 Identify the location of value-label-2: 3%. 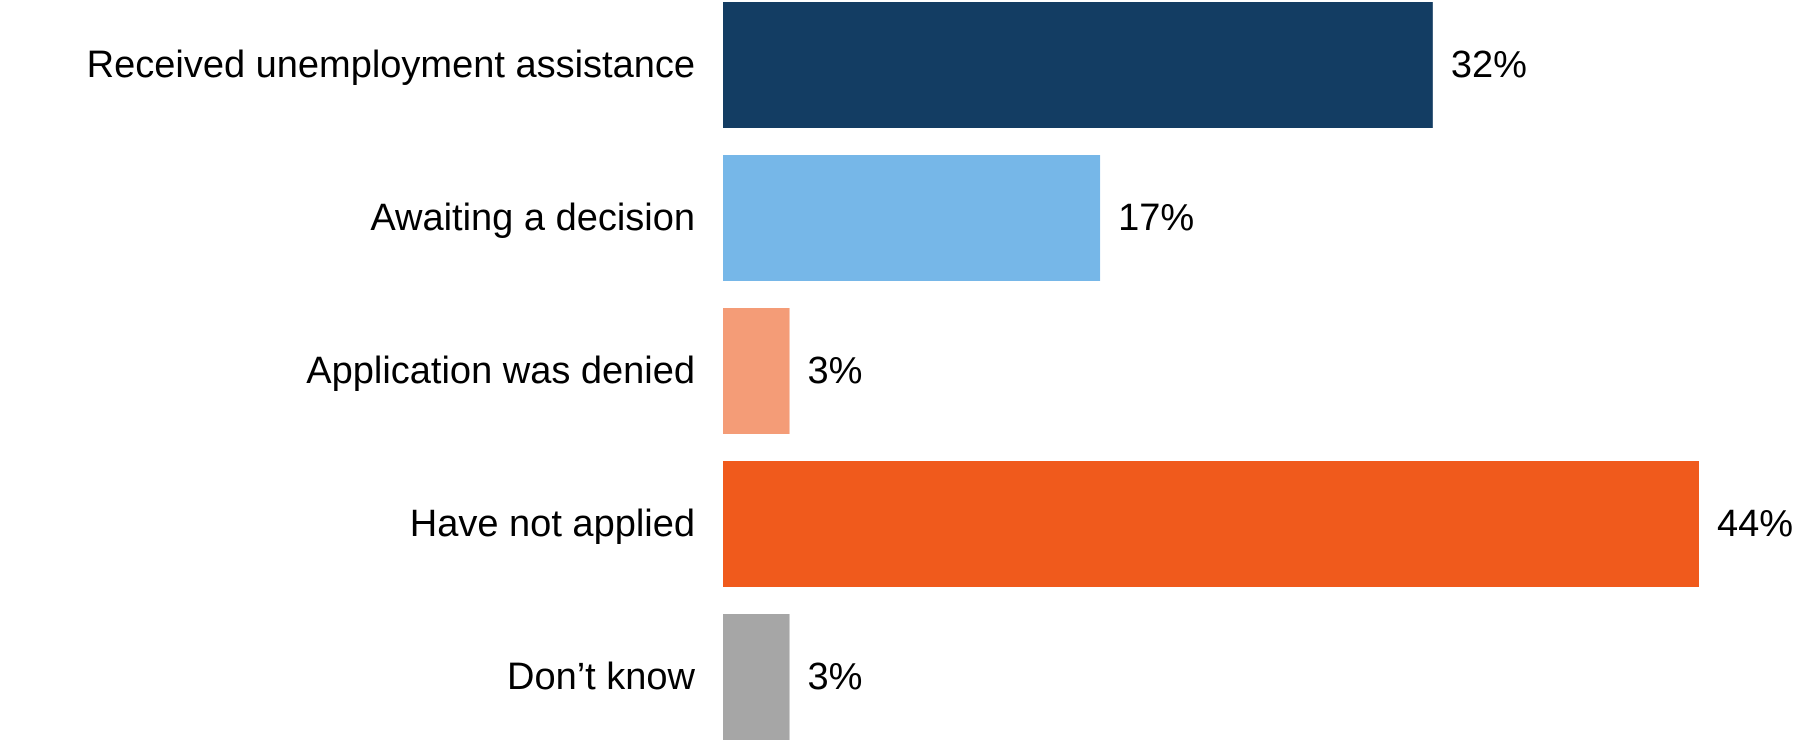
(835, 371).